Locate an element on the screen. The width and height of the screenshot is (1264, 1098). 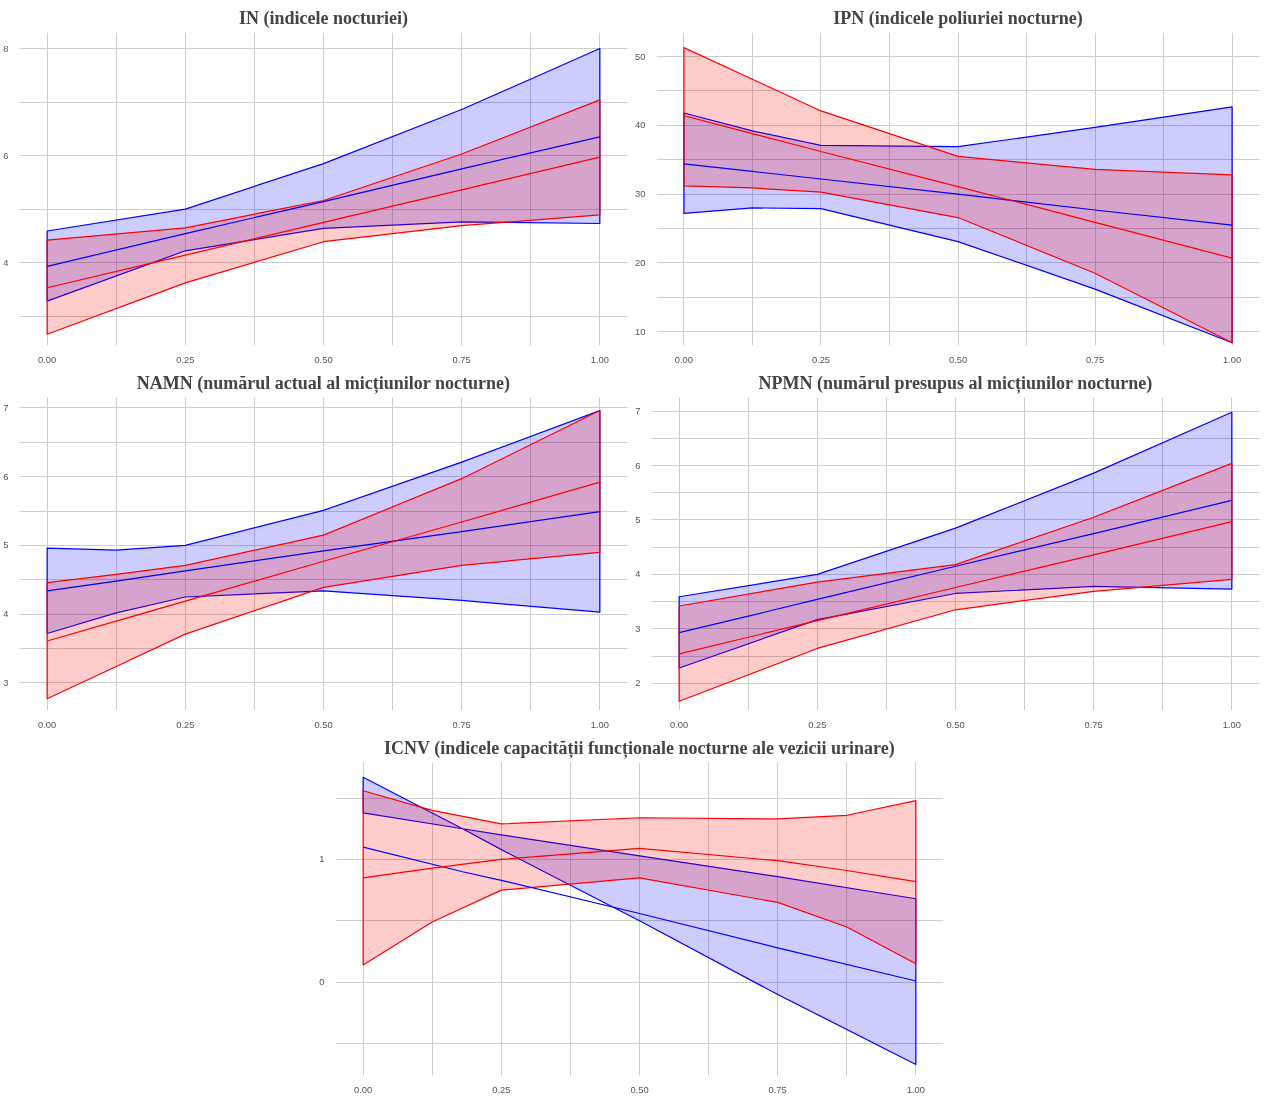
y-tick-label: 30 is located at coordinates (640, 194).